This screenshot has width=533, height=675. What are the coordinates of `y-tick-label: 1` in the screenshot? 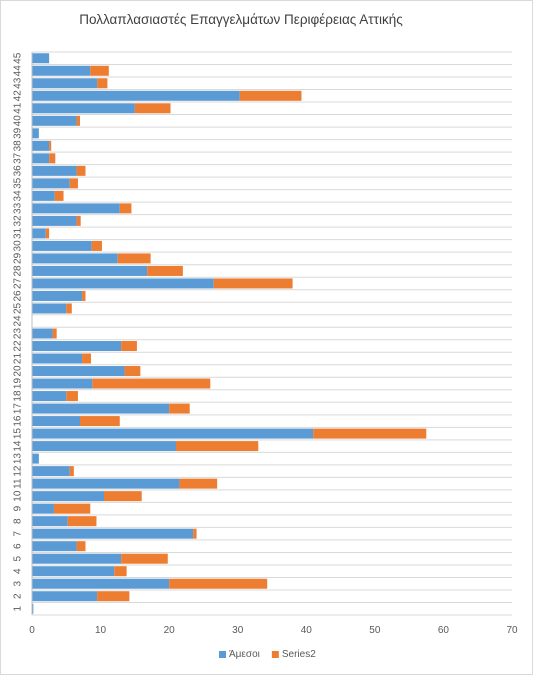 It's located at (18, 609).